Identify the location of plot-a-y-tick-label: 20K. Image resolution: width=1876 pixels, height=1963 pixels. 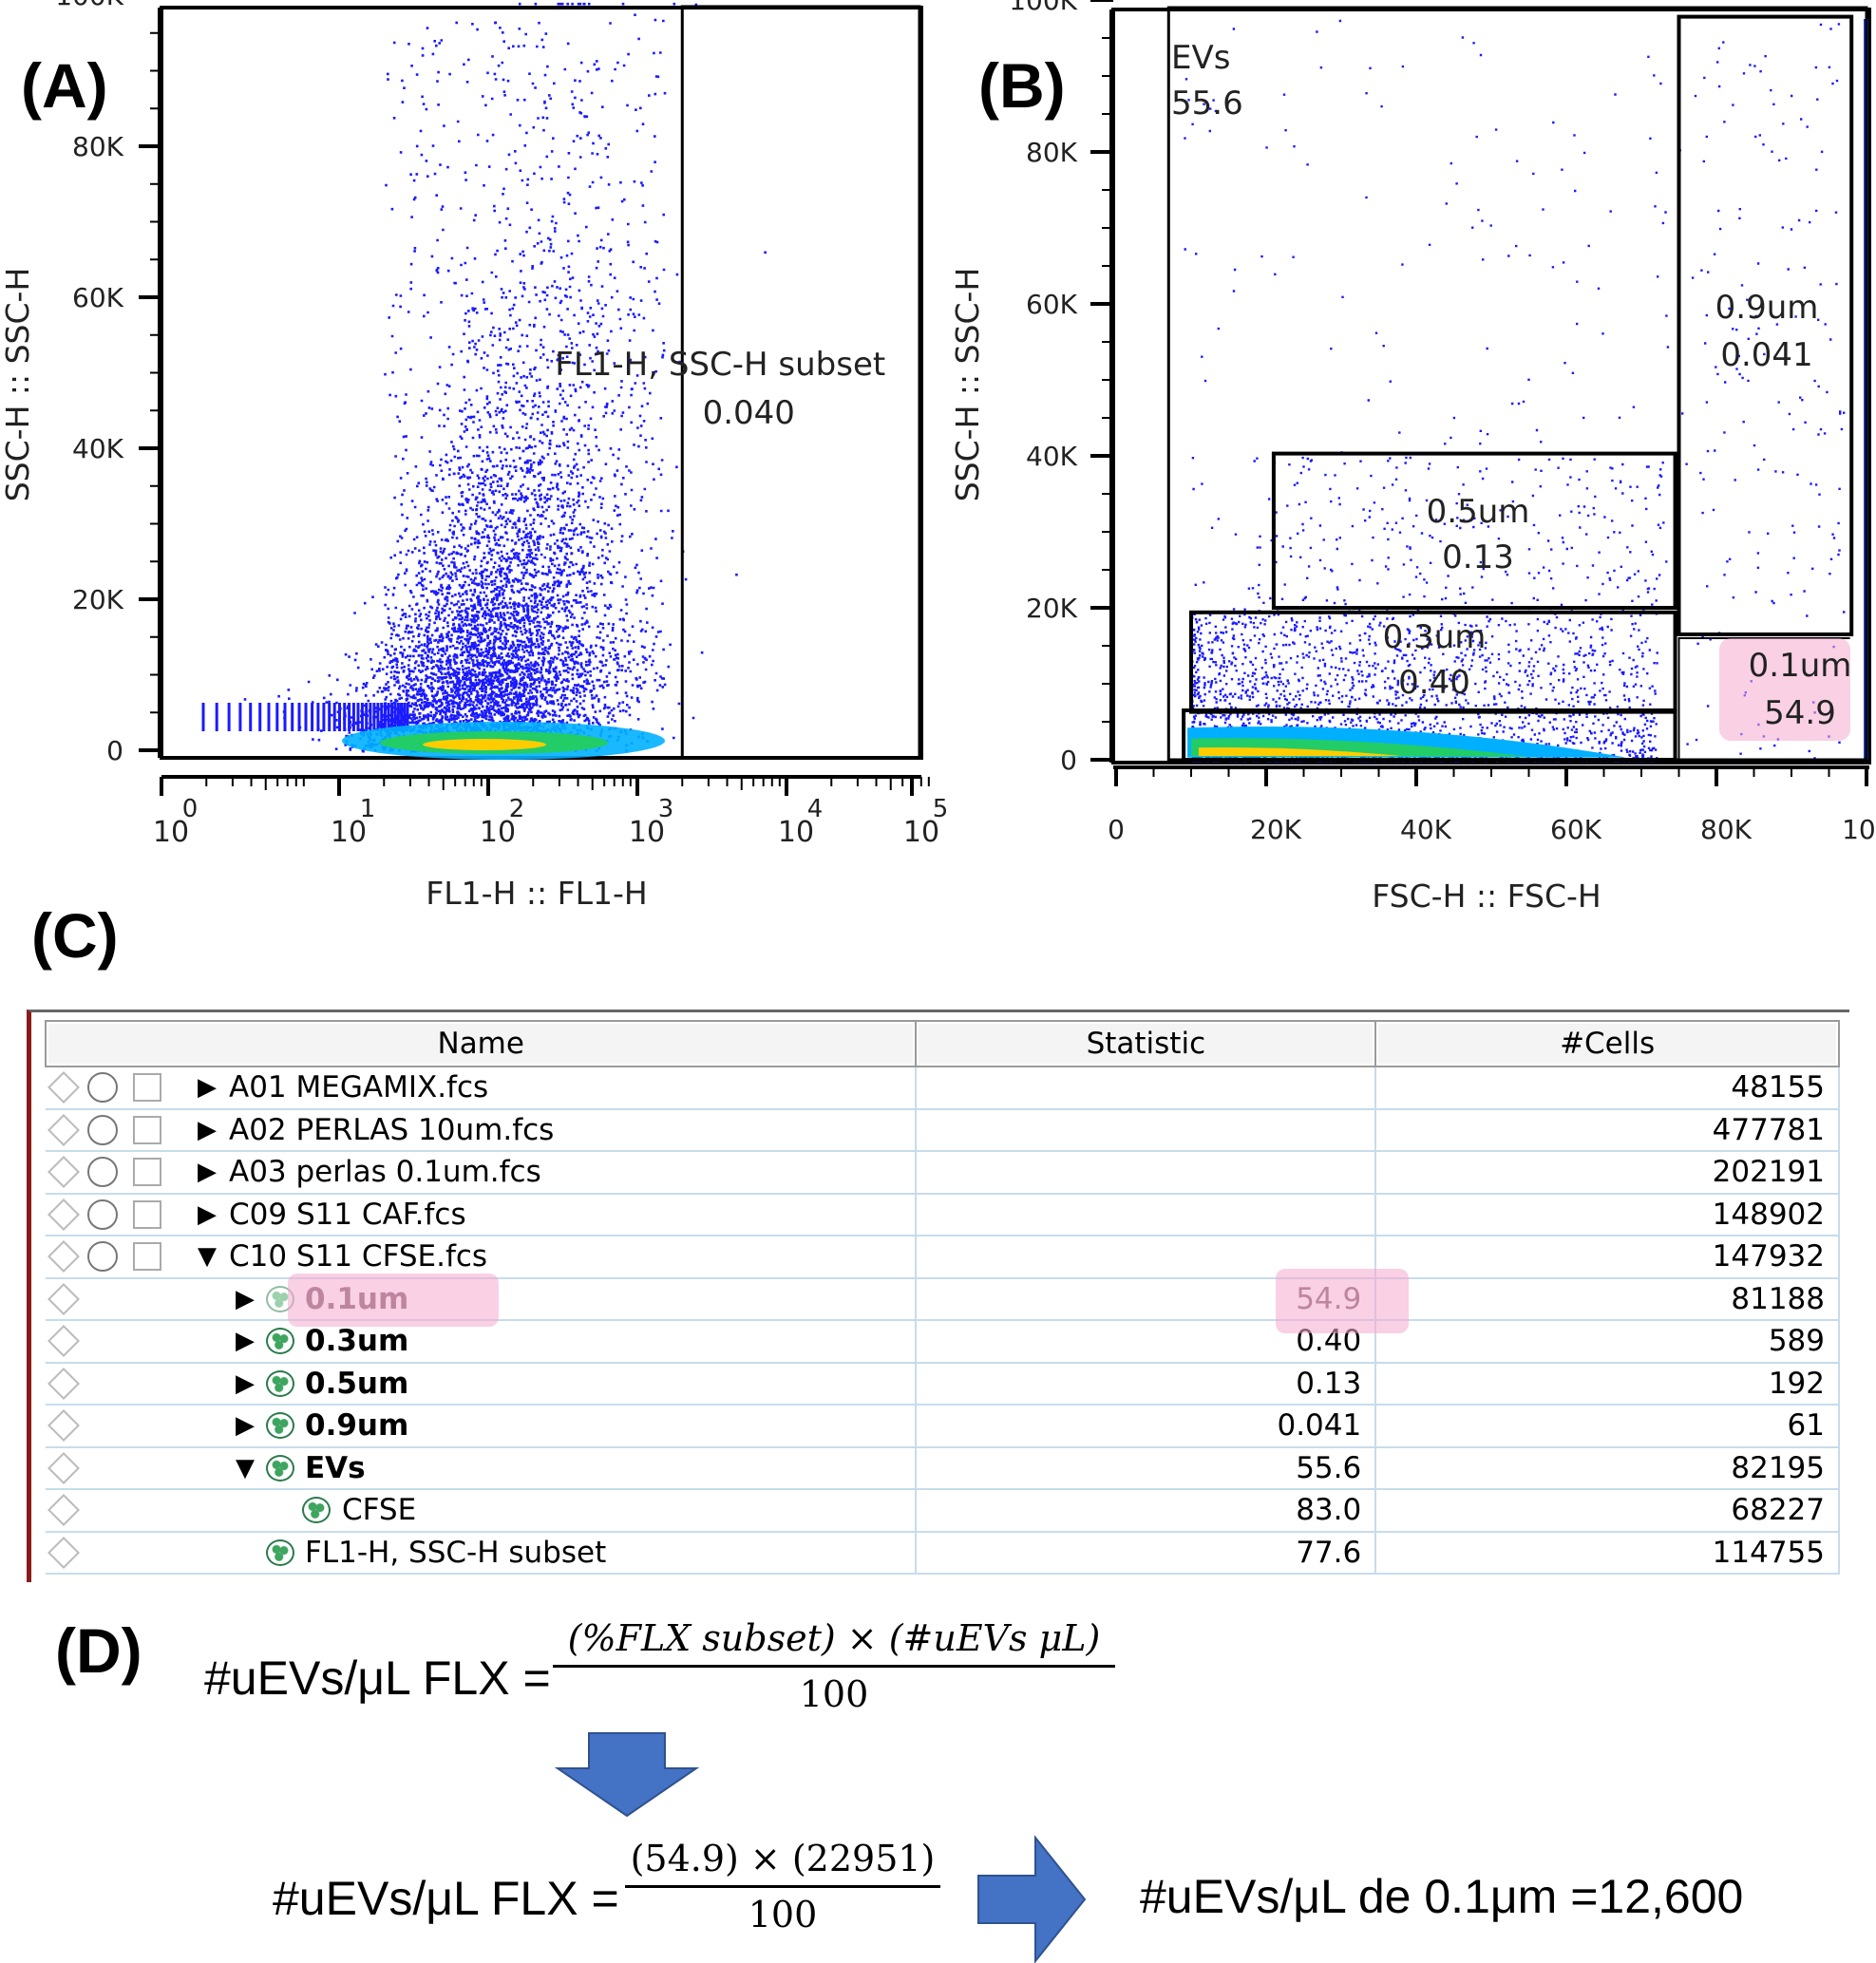
(98, 599).